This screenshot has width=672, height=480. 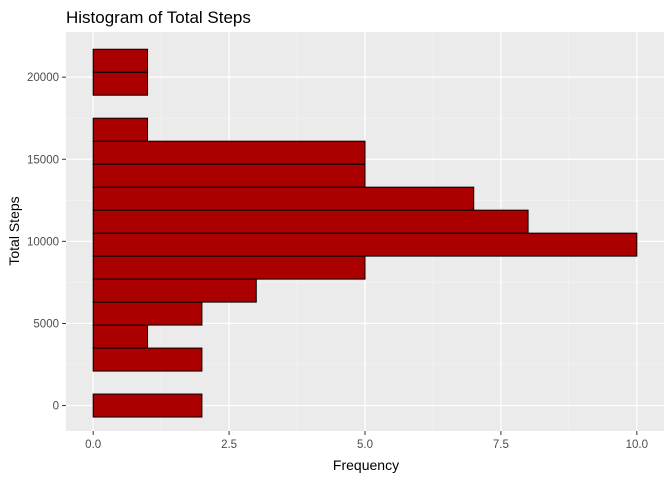 I want to click on x-tick-label: 7.5, so click(x=501, y=445).